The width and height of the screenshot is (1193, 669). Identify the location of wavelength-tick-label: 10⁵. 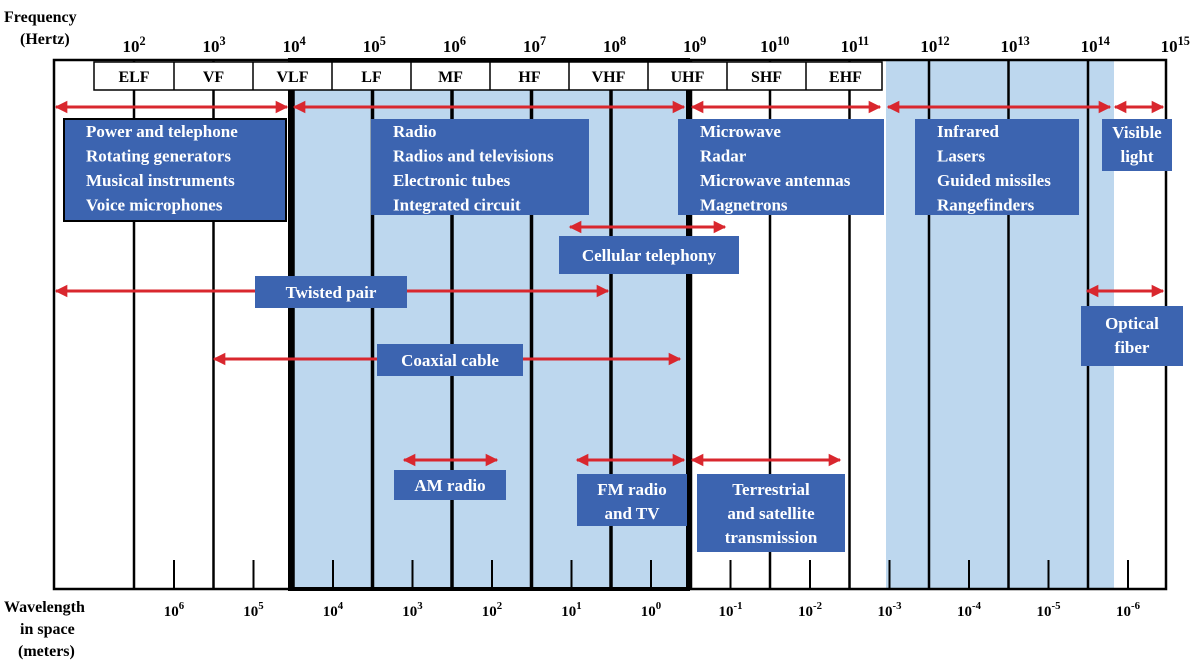
(253, 610).